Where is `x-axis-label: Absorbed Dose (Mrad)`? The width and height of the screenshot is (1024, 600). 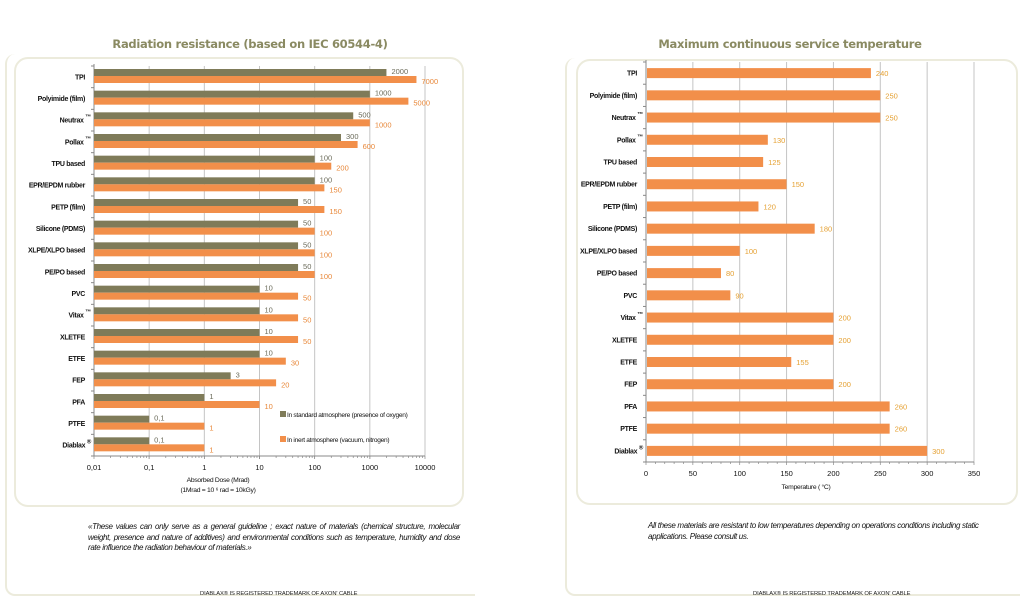
x-axis-label: Absorbed Dose (Mrad) is located at coordinates (218, 480).